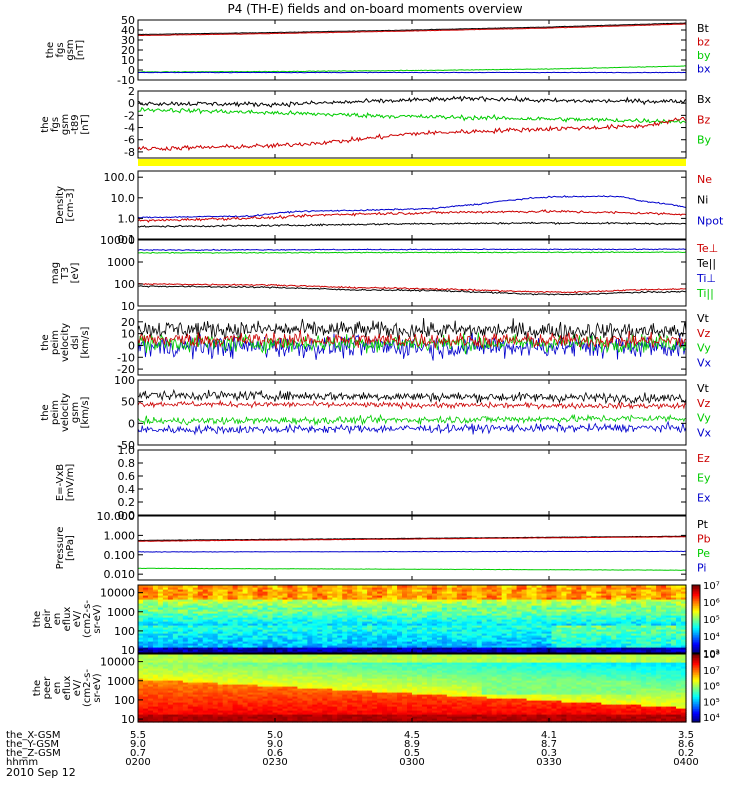 This screenshot has height=800, width=750. I want to click on series-temperature-Te||, so click(412, 290).